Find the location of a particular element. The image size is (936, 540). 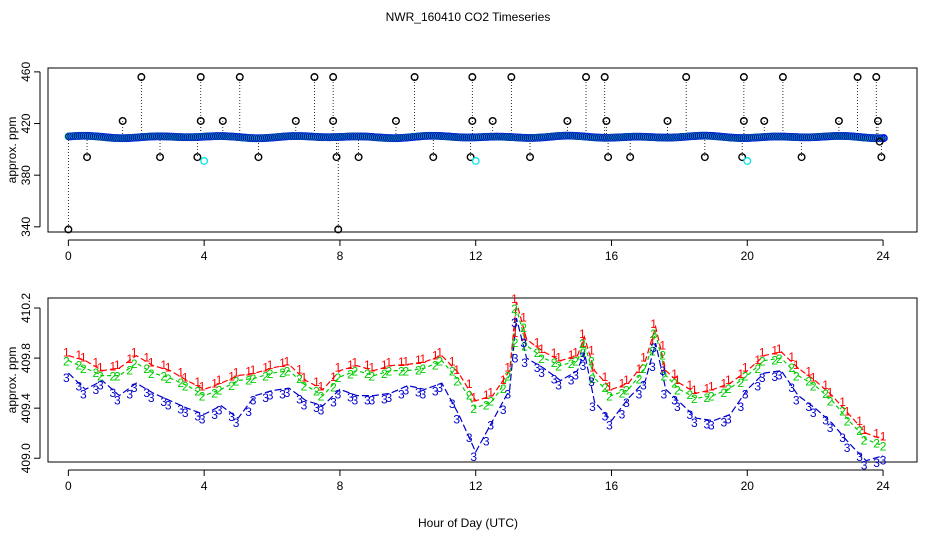

top-y-tick-label: 420 is located at coordinates (26, 123).